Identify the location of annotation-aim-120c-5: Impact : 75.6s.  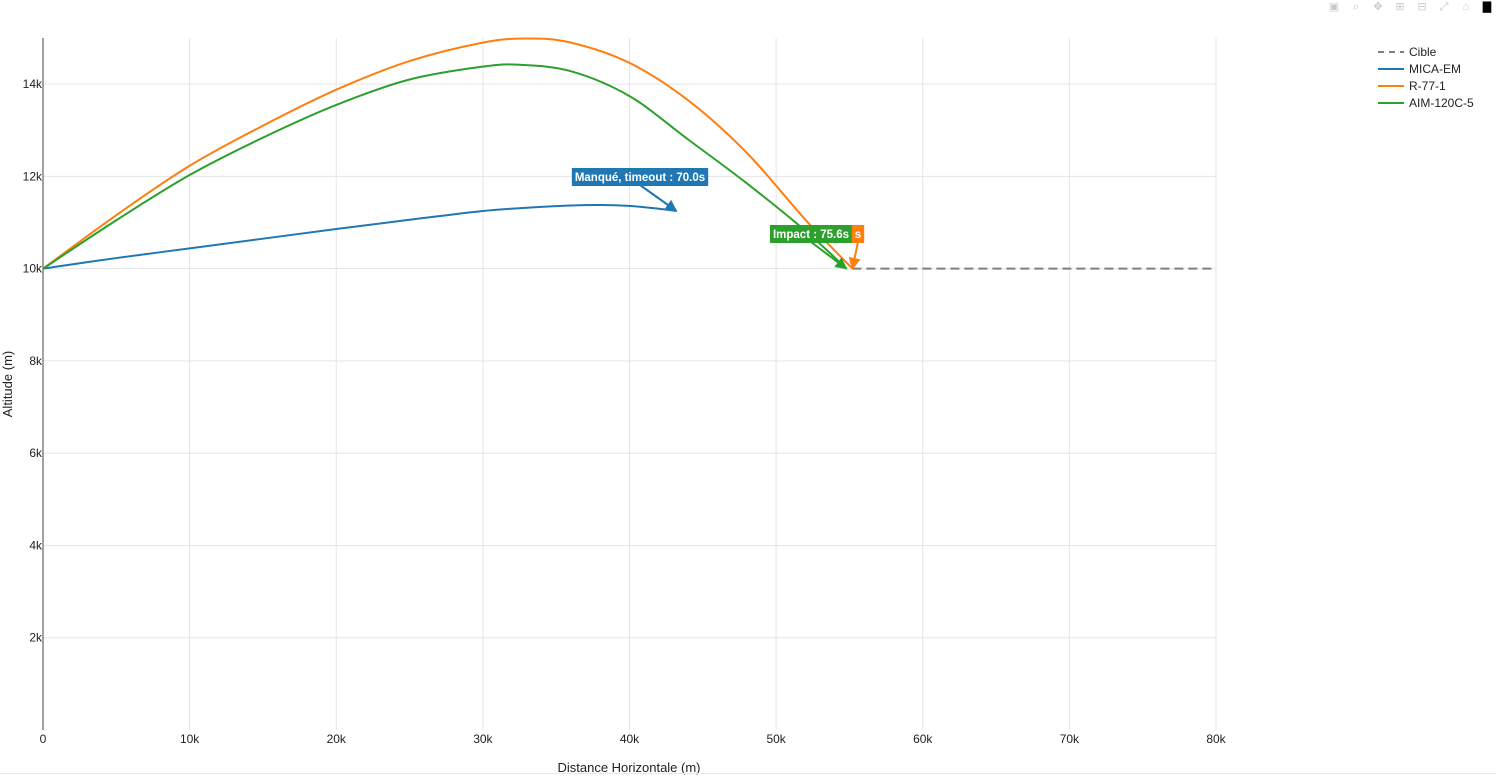
(811, 234).